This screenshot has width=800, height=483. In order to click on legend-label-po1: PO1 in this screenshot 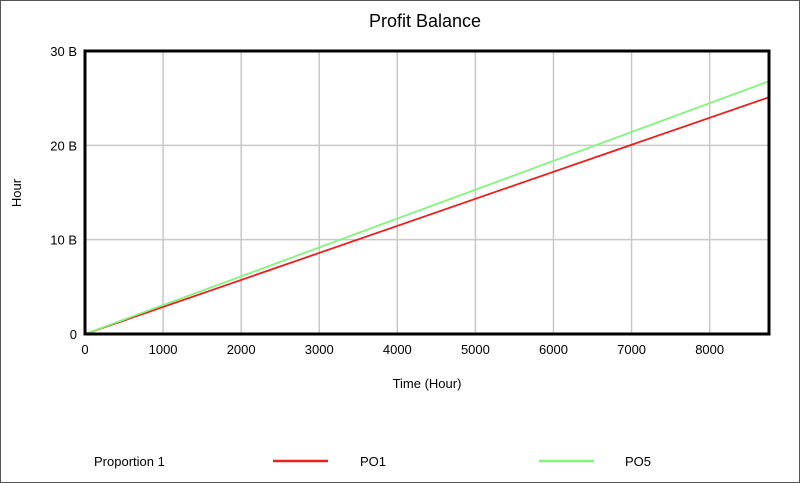, I will do `click(373, 461)`.